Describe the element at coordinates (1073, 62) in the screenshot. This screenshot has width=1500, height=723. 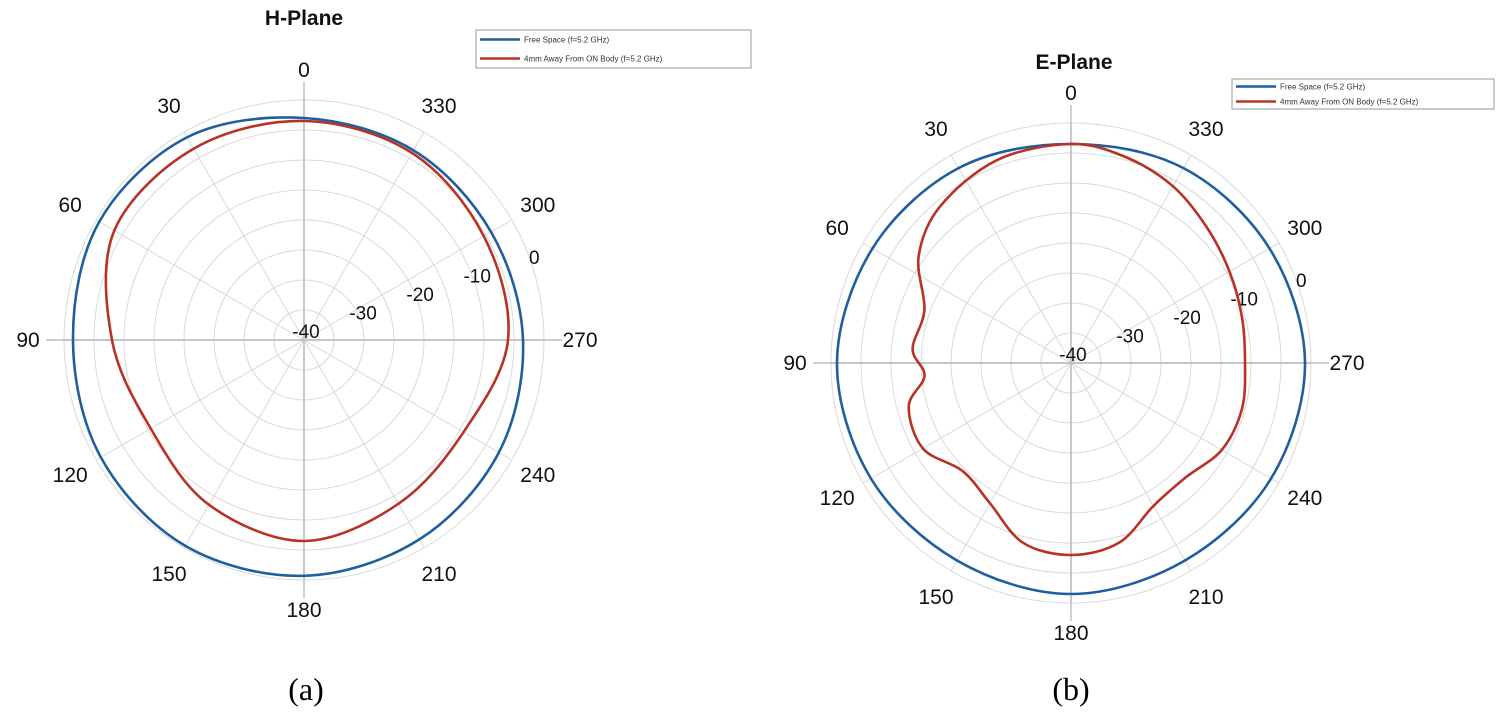
I see `chart-title: E-Plane` at that location.